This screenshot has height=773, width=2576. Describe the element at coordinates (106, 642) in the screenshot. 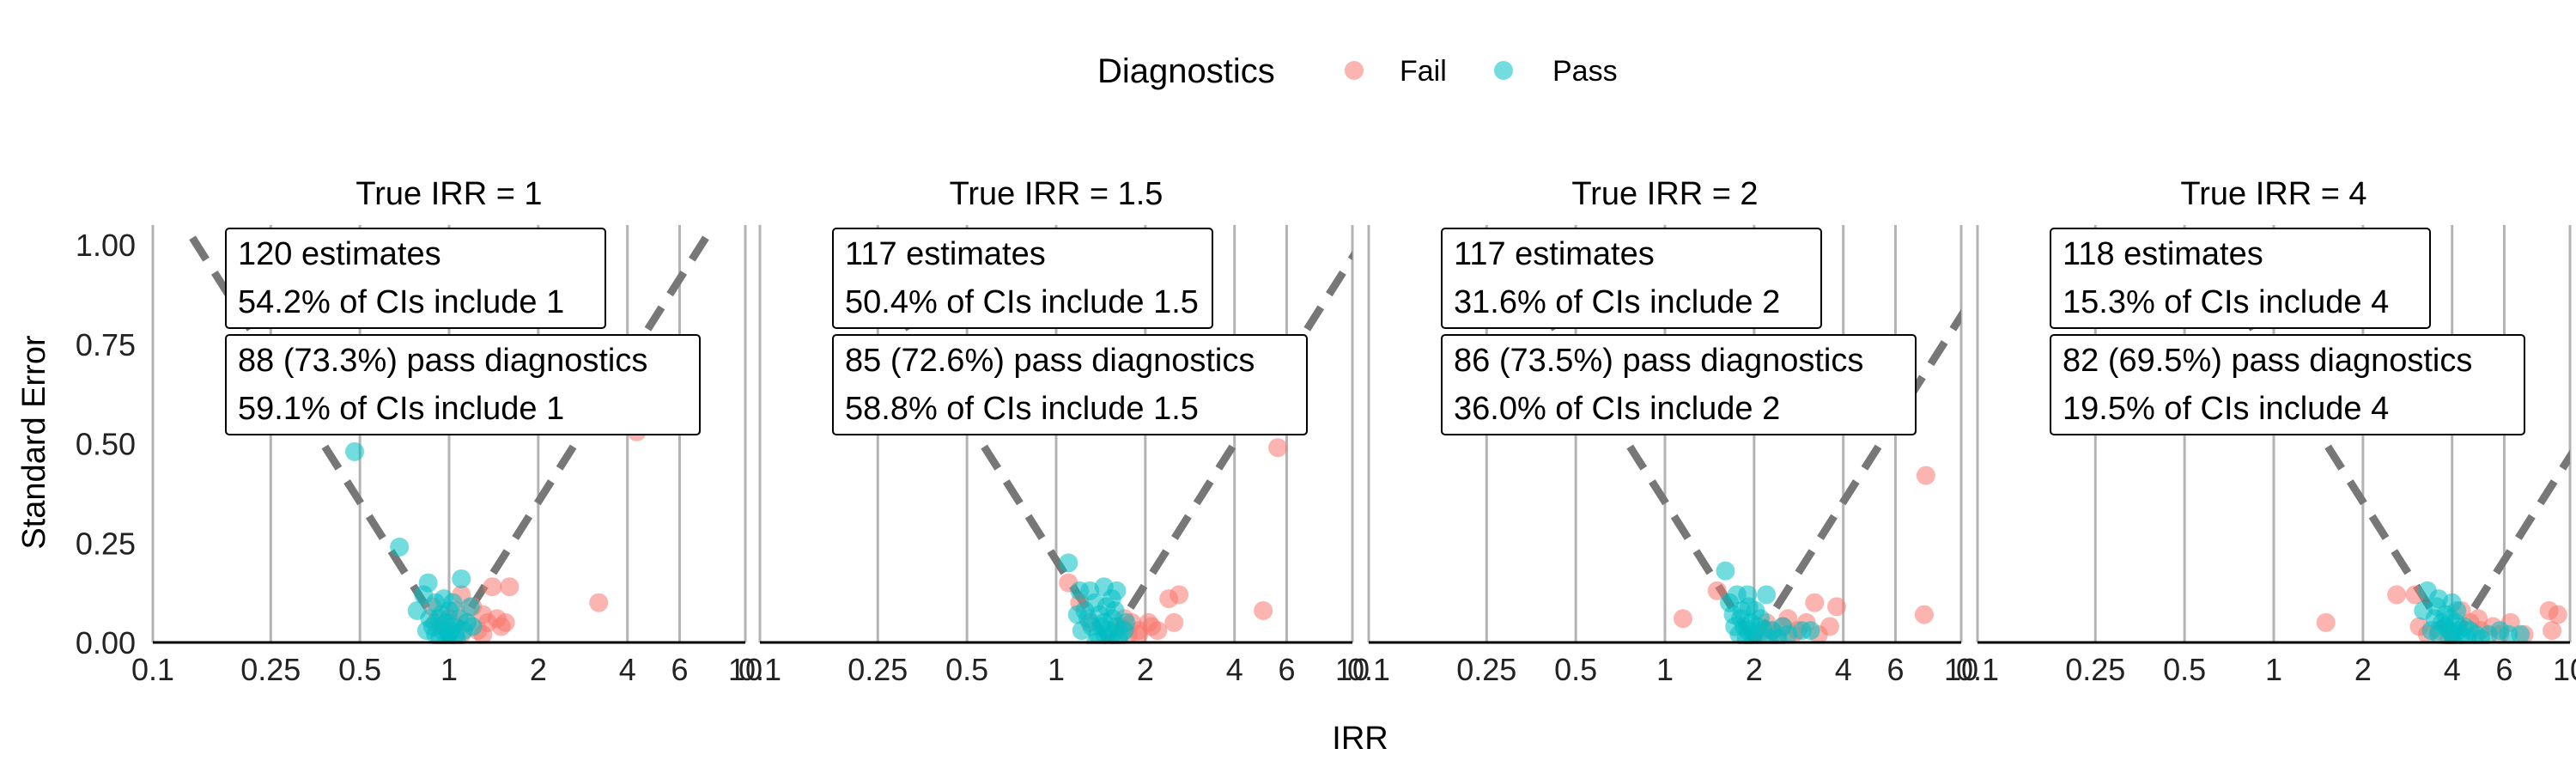

I see `y-tick-label: 0.00` at that location.